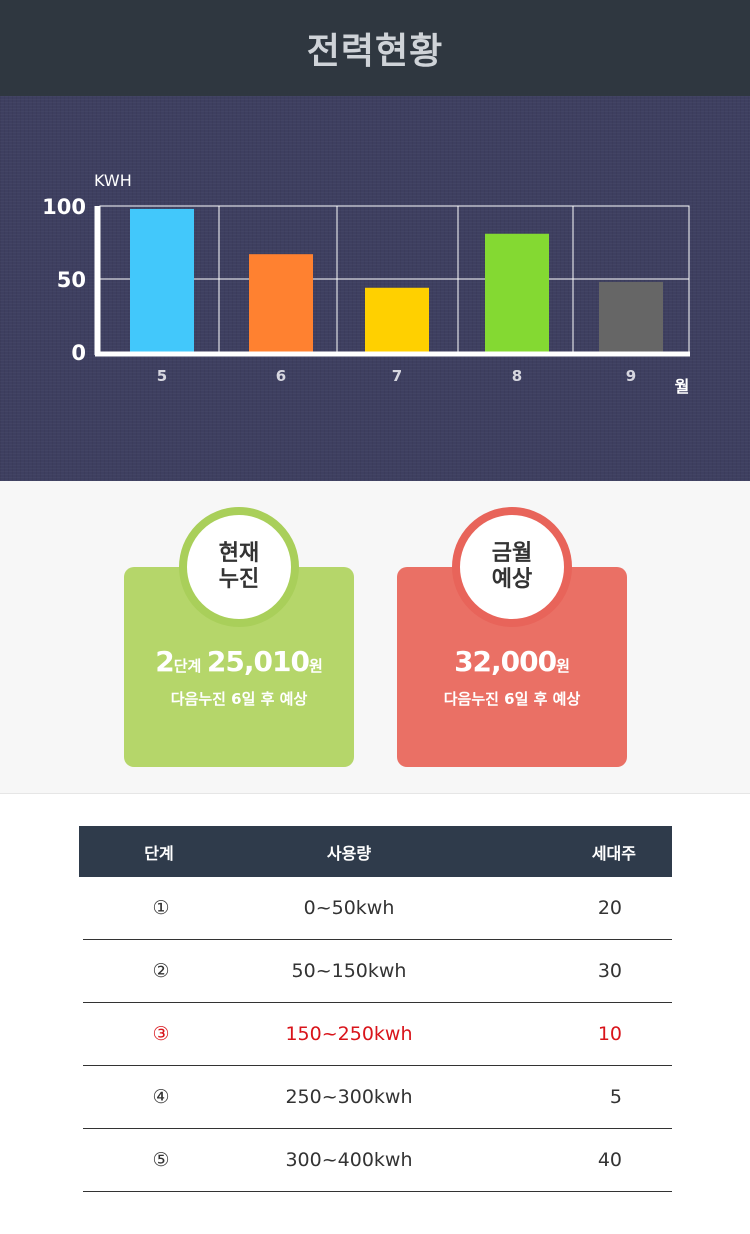 The height and width of the screenshot is (1234, 750). Describe the element at coordinates (512, 553) in the screenshot. I see `badge-line1: 금월` at that location.